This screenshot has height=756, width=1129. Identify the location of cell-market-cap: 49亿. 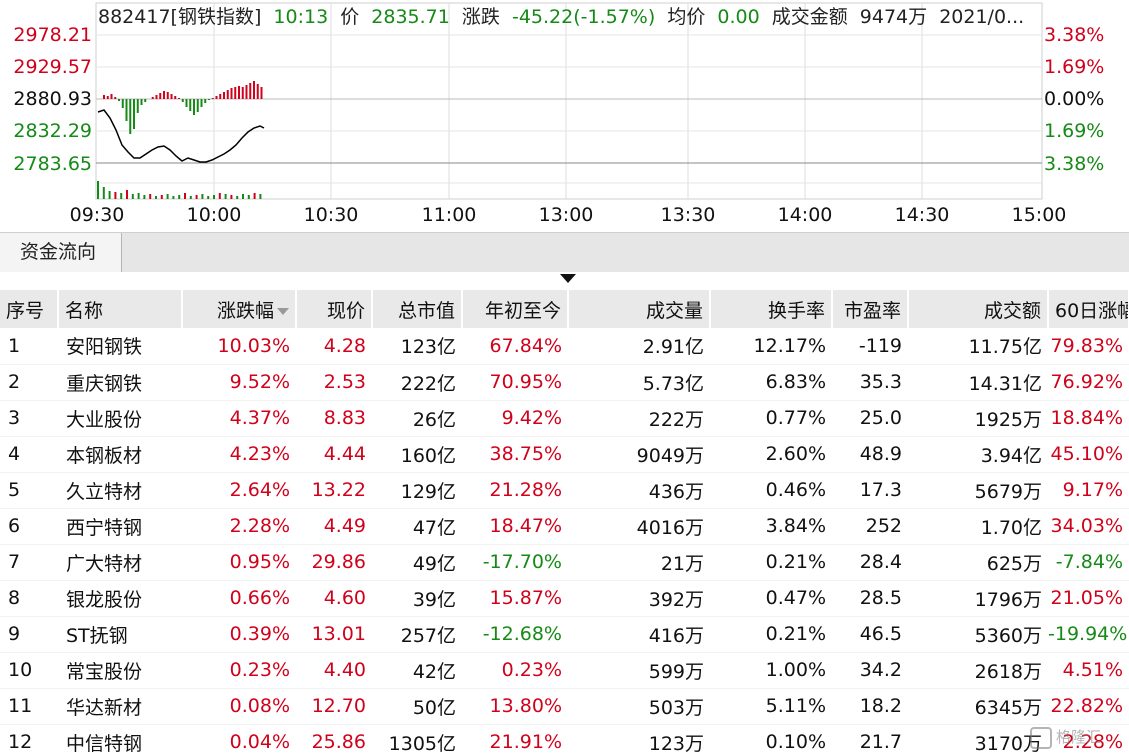
(417, 562).